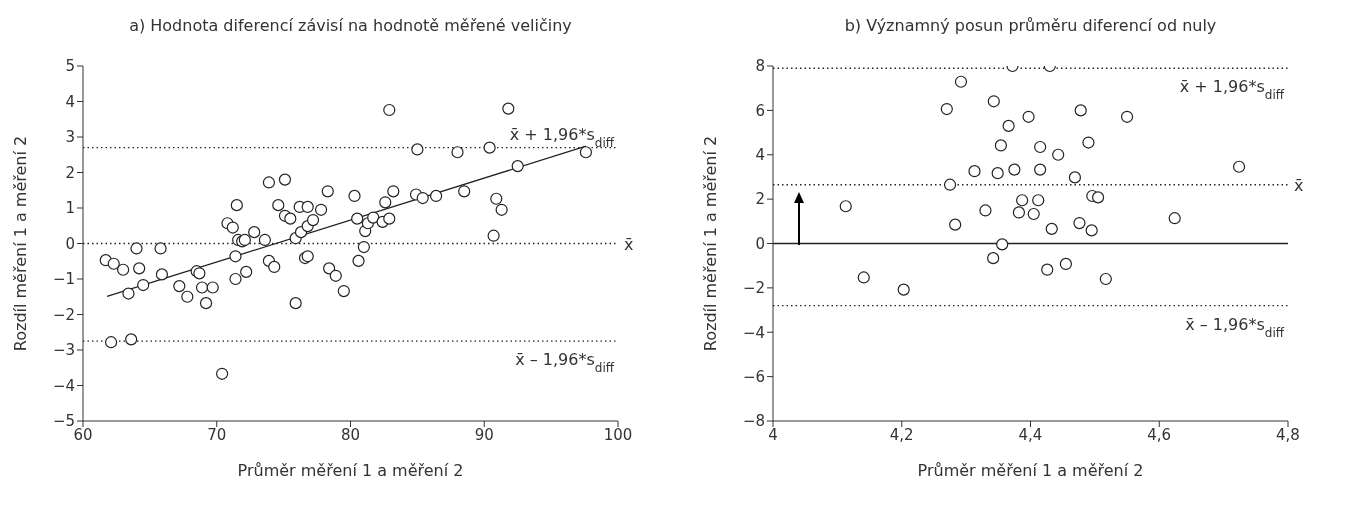 The image size is (1370, 507). Describe the element at coordinates (484, 434) in the screenshot. I see `x-tick-label: 90` at that location.